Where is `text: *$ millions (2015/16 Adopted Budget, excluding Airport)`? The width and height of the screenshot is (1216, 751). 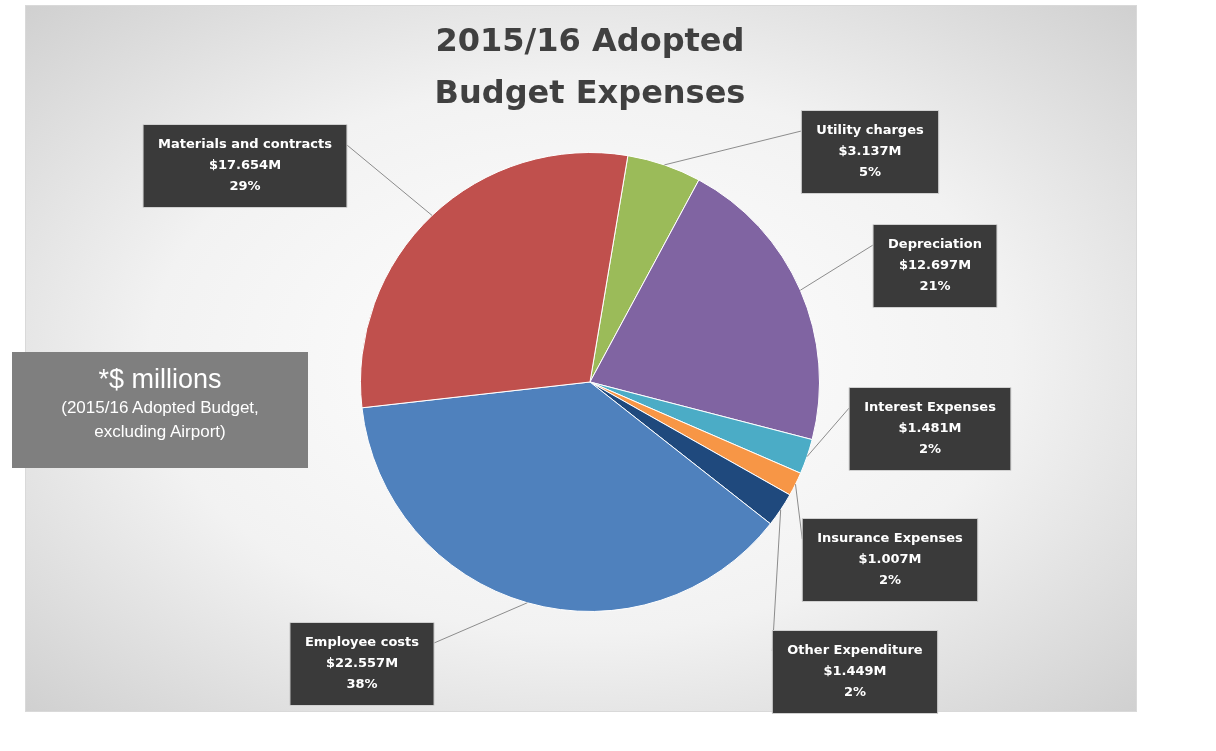 text: *$ millions (2015/16 Adopted Budget, excluding Airport) is located at coordinates (160, 403).